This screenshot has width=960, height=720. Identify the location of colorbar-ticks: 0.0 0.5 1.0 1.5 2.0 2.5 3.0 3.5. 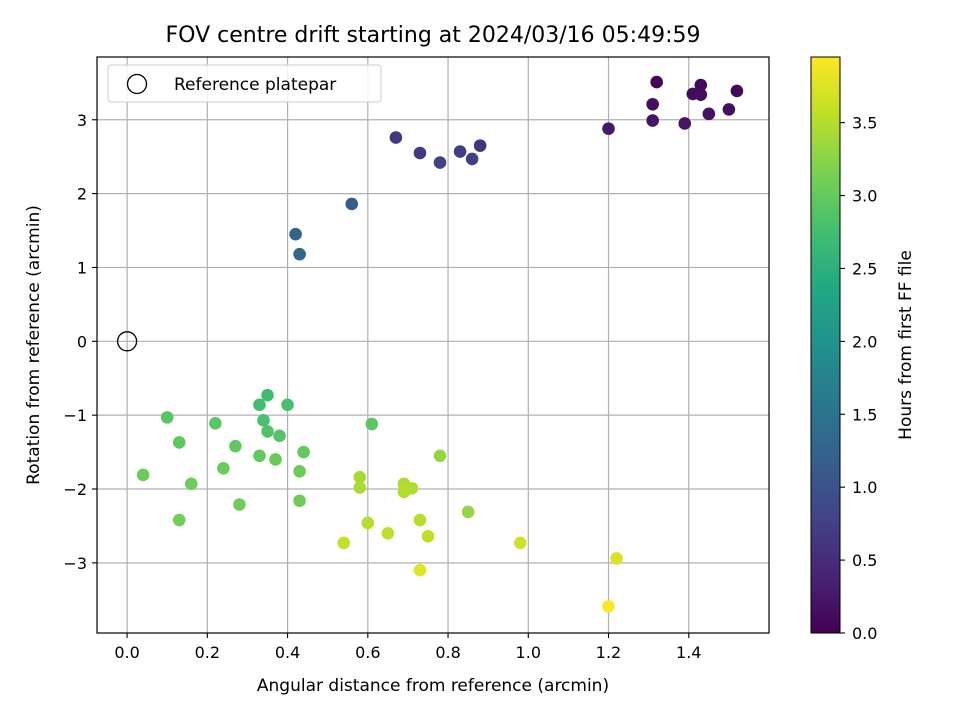
(858, 378).